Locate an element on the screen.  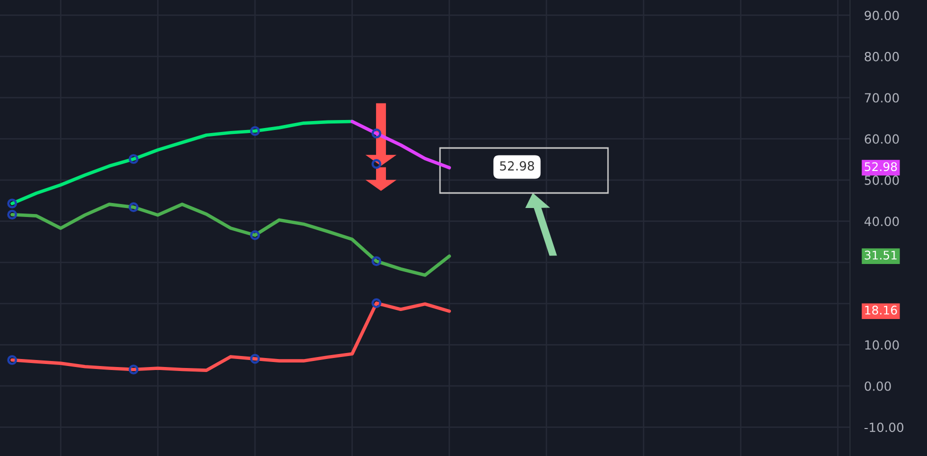
y-tick-label: -10.00 is located at coordinates (884, 427).